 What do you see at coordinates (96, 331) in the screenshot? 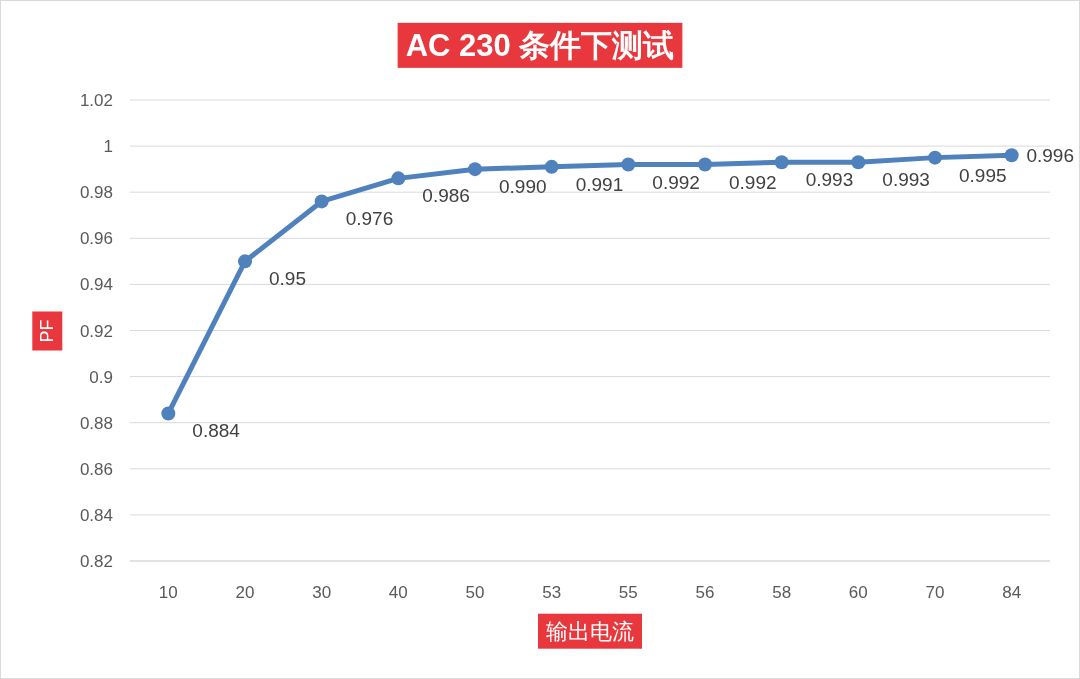
I see `y-tick-label: 0.92` at bounding box center [96, 331].